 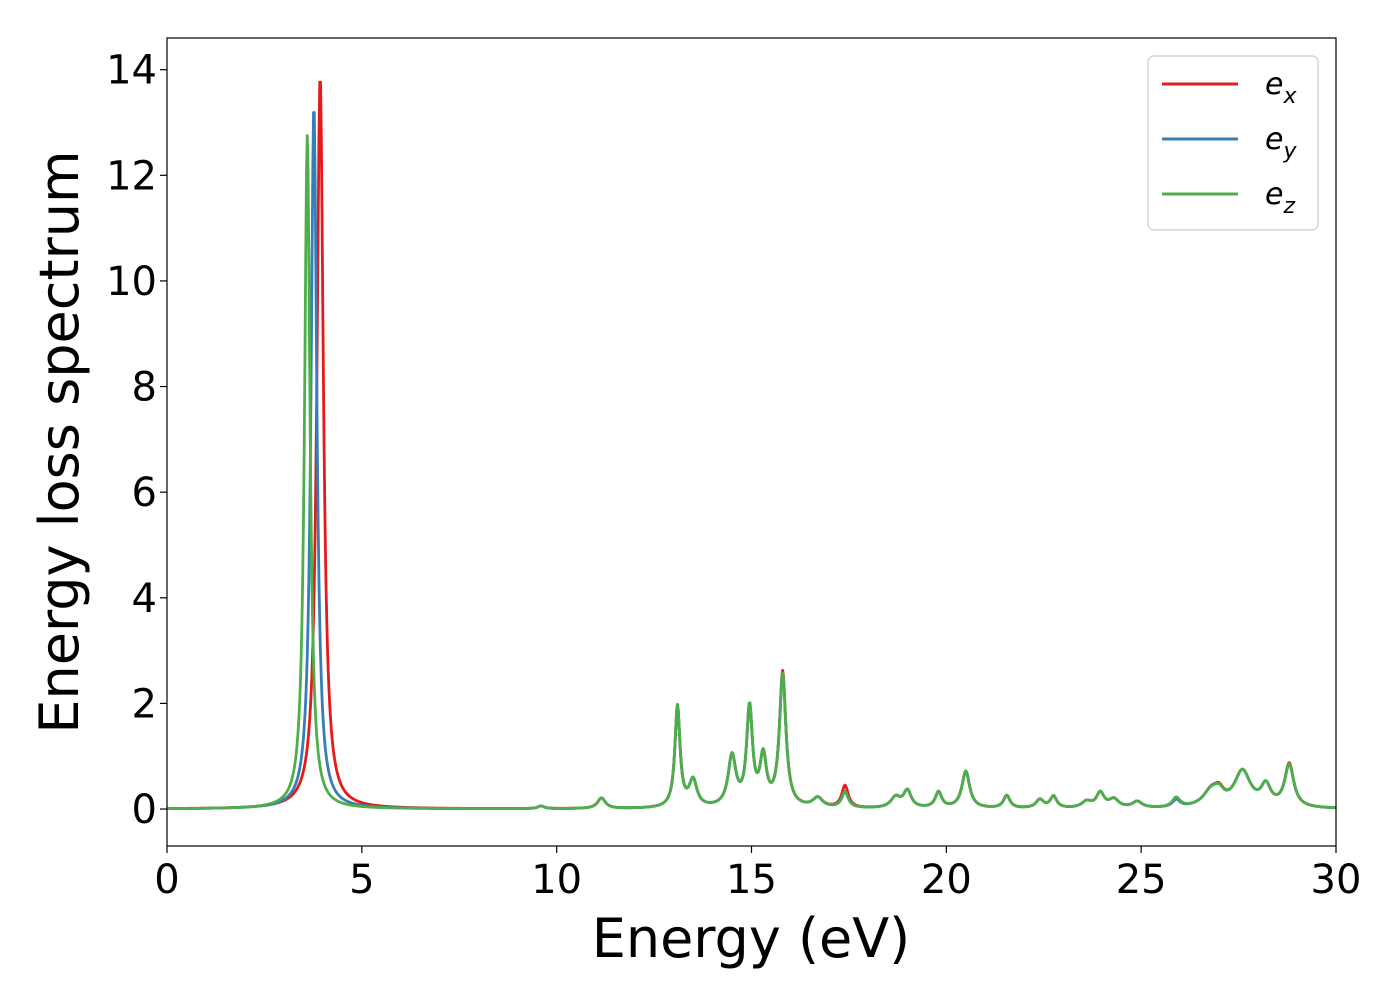 I want to click on x-tick-label: 20, so click(x=946, y=880).